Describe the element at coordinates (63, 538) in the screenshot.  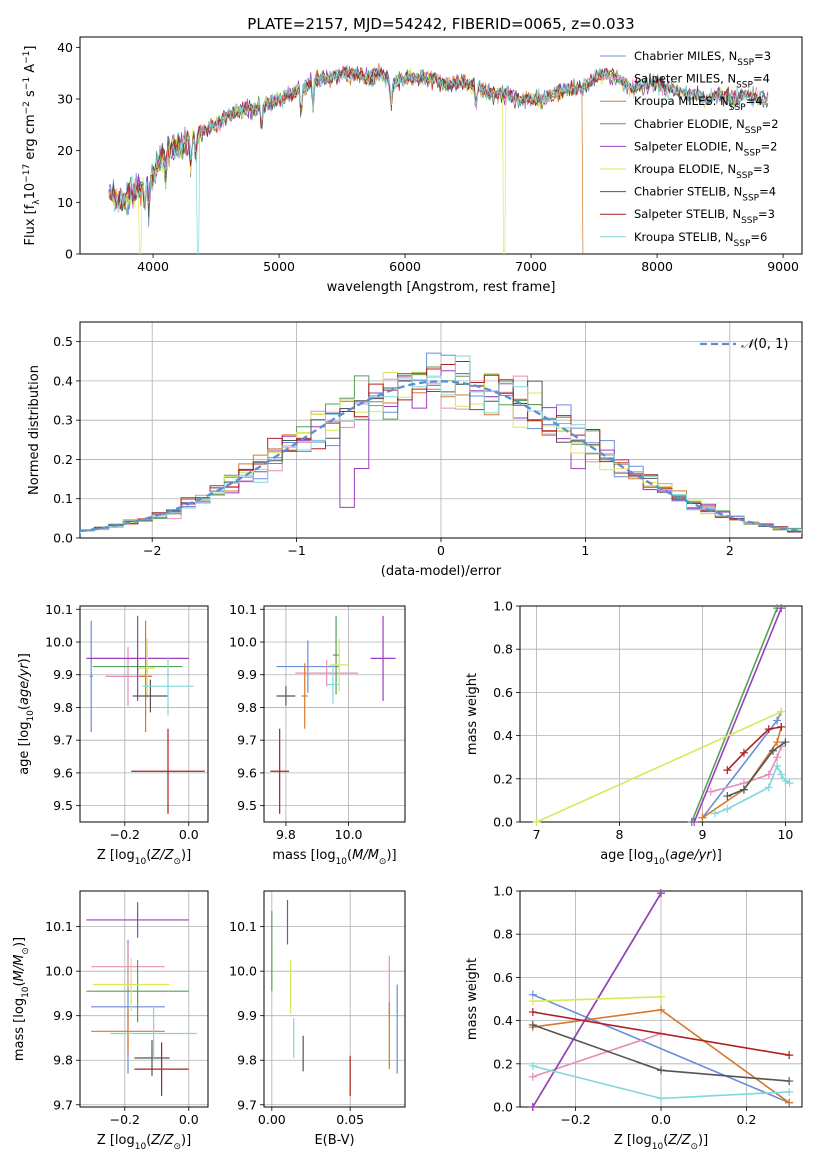
I see `y-tick-label: 0.0` at that location.